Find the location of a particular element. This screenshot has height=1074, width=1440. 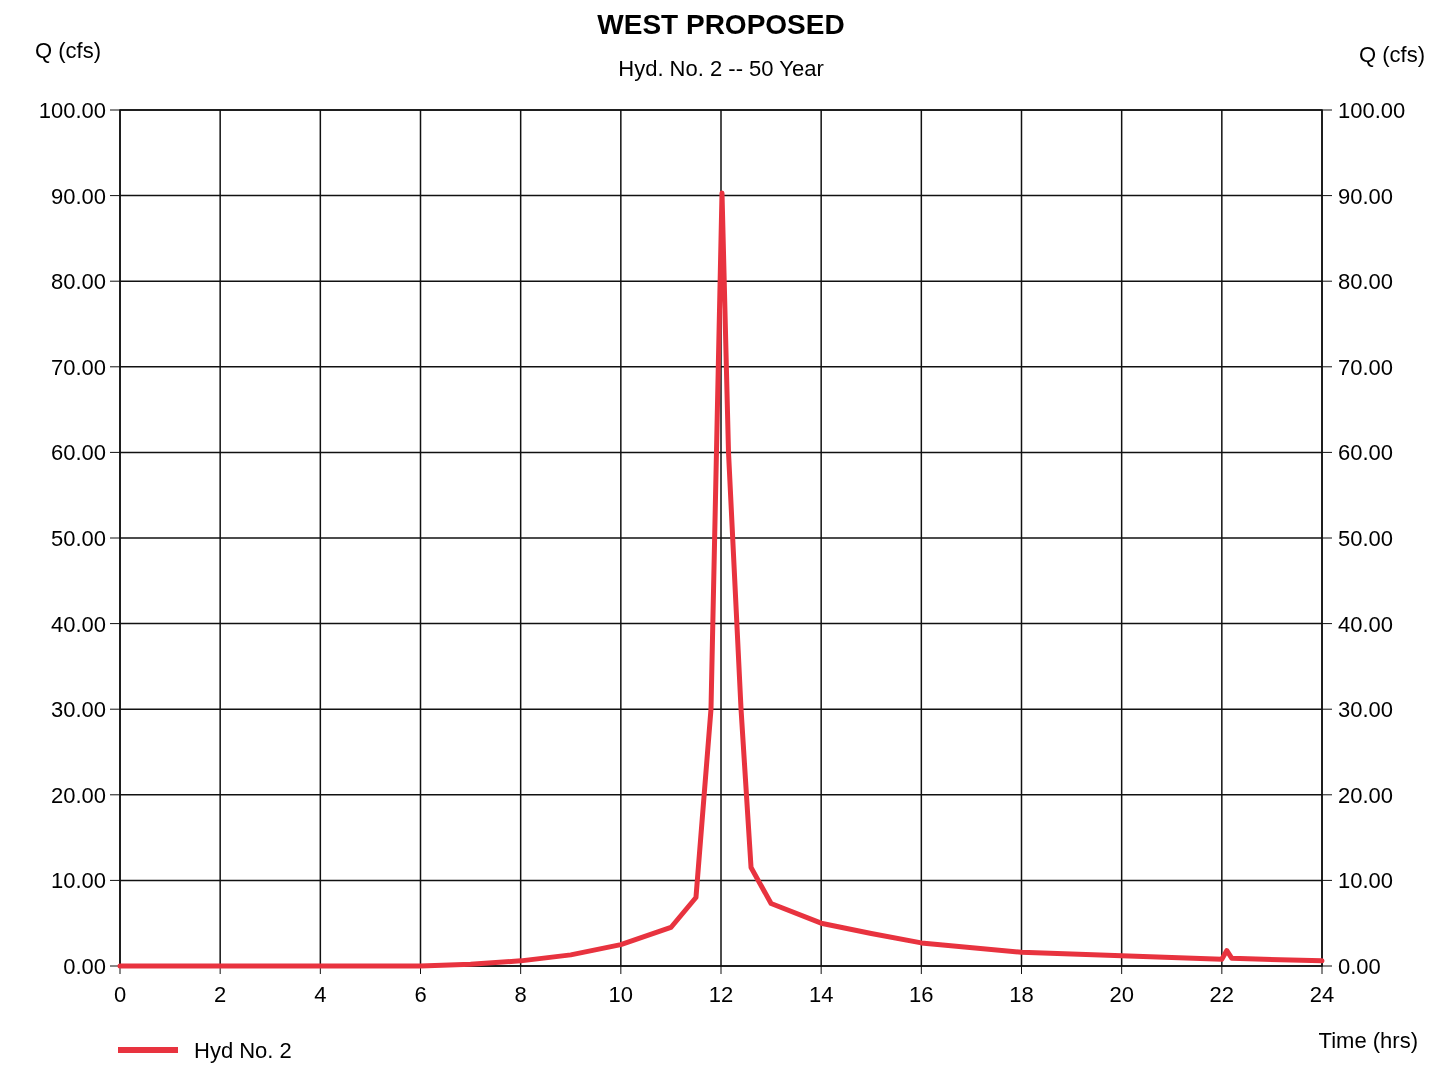

x-tick-label: 22 is located at coordinates (1222, 994).